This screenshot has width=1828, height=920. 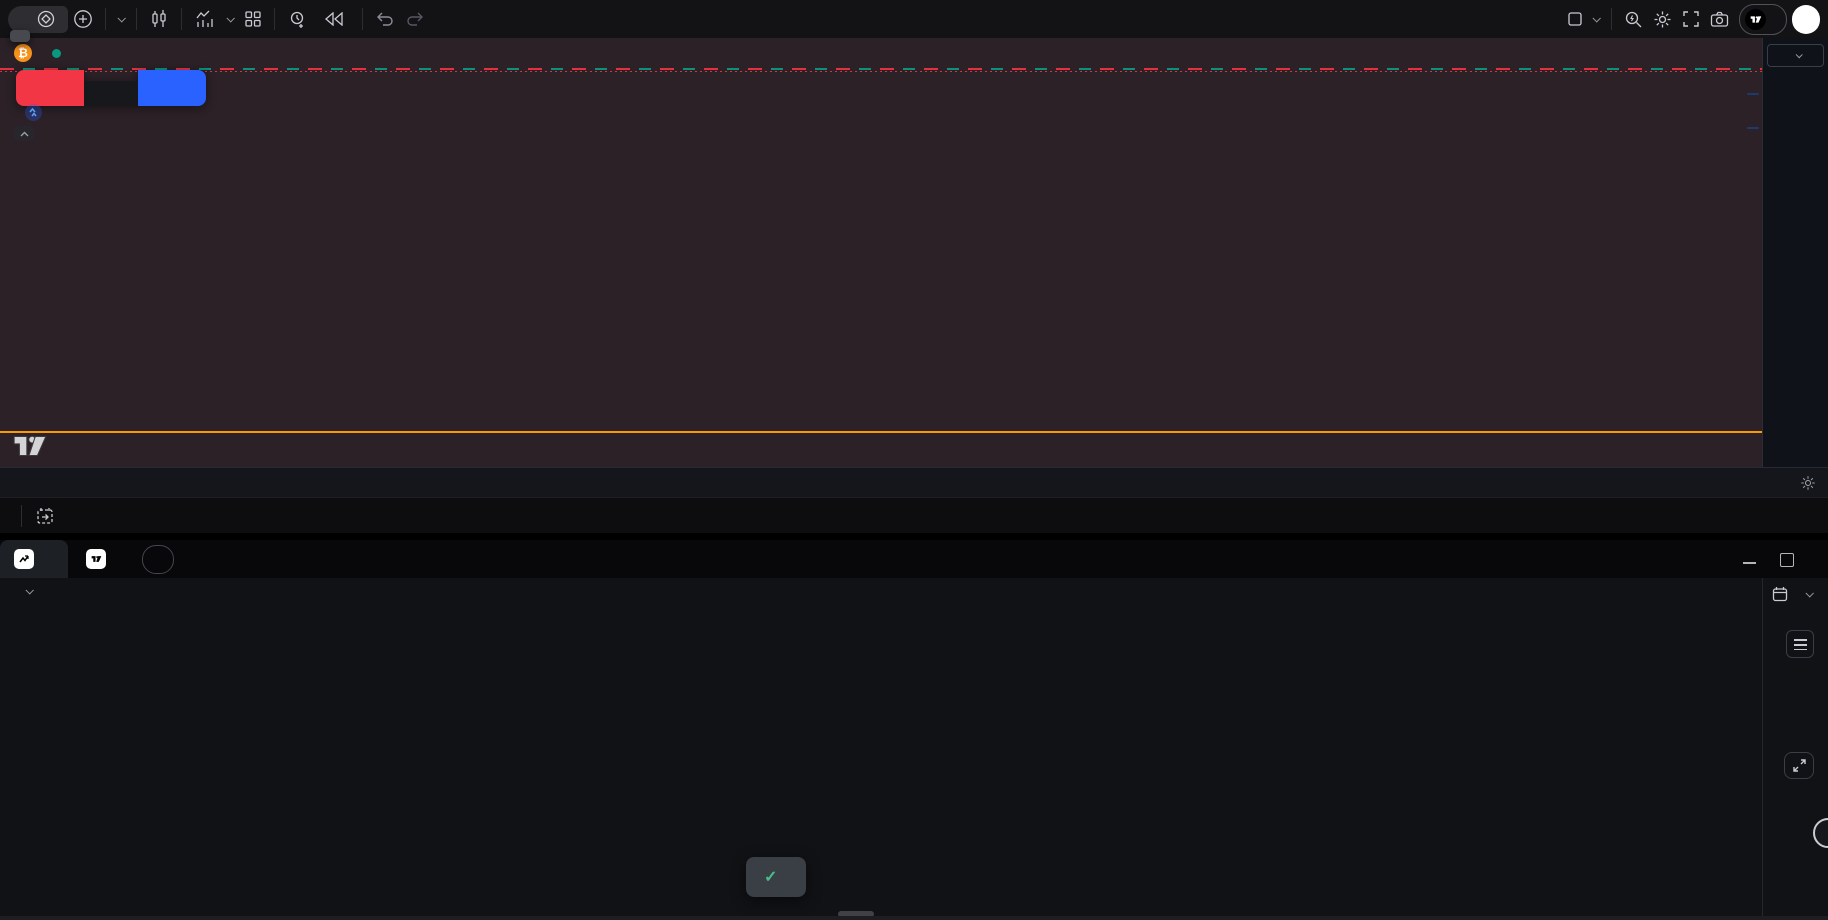 I want to click on high-badge, so click(x=1753, y=94).